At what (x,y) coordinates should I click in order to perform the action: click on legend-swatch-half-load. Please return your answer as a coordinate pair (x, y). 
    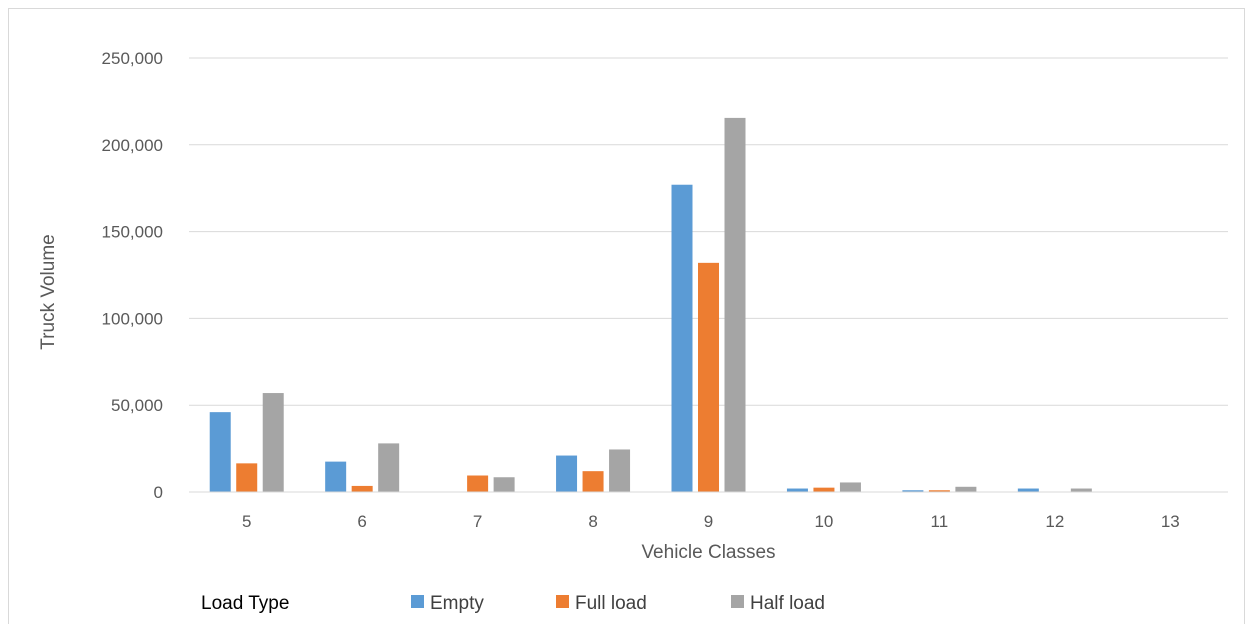
    Looking at the image, I should click on (737, 601).